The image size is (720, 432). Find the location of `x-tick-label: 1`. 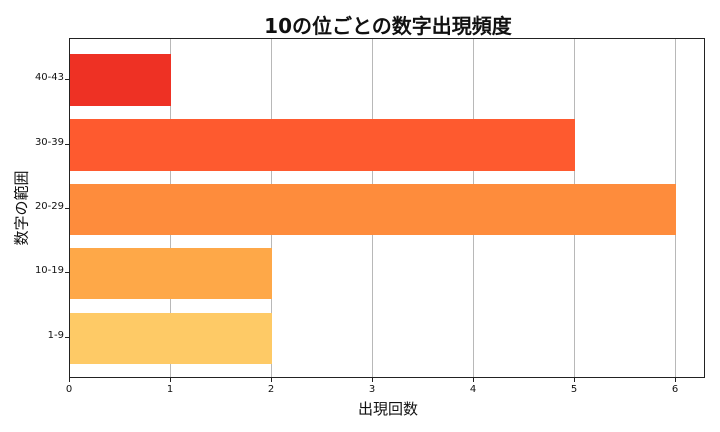

x-tick-label: 1 is located at coordinates (170, 389).